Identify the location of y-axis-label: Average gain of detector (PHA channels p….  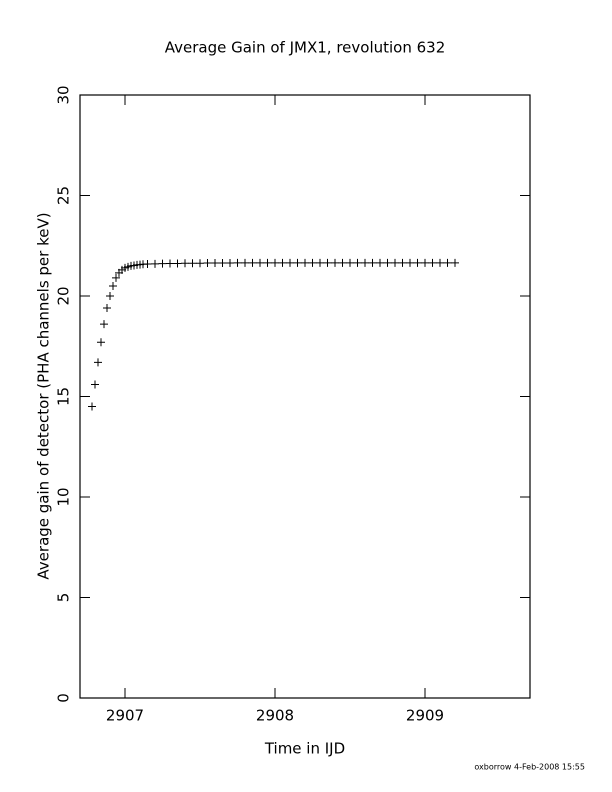
(44, 395).